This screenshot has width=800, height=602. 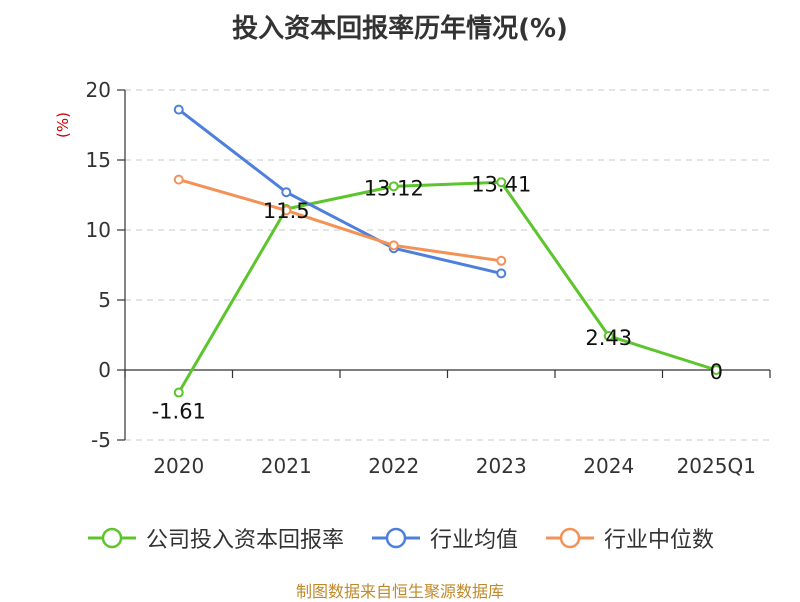 What do you see at coordinates (104, 370) in the screenshot?
I see `y-tick-label: 0` at bounding box center [104, 370].